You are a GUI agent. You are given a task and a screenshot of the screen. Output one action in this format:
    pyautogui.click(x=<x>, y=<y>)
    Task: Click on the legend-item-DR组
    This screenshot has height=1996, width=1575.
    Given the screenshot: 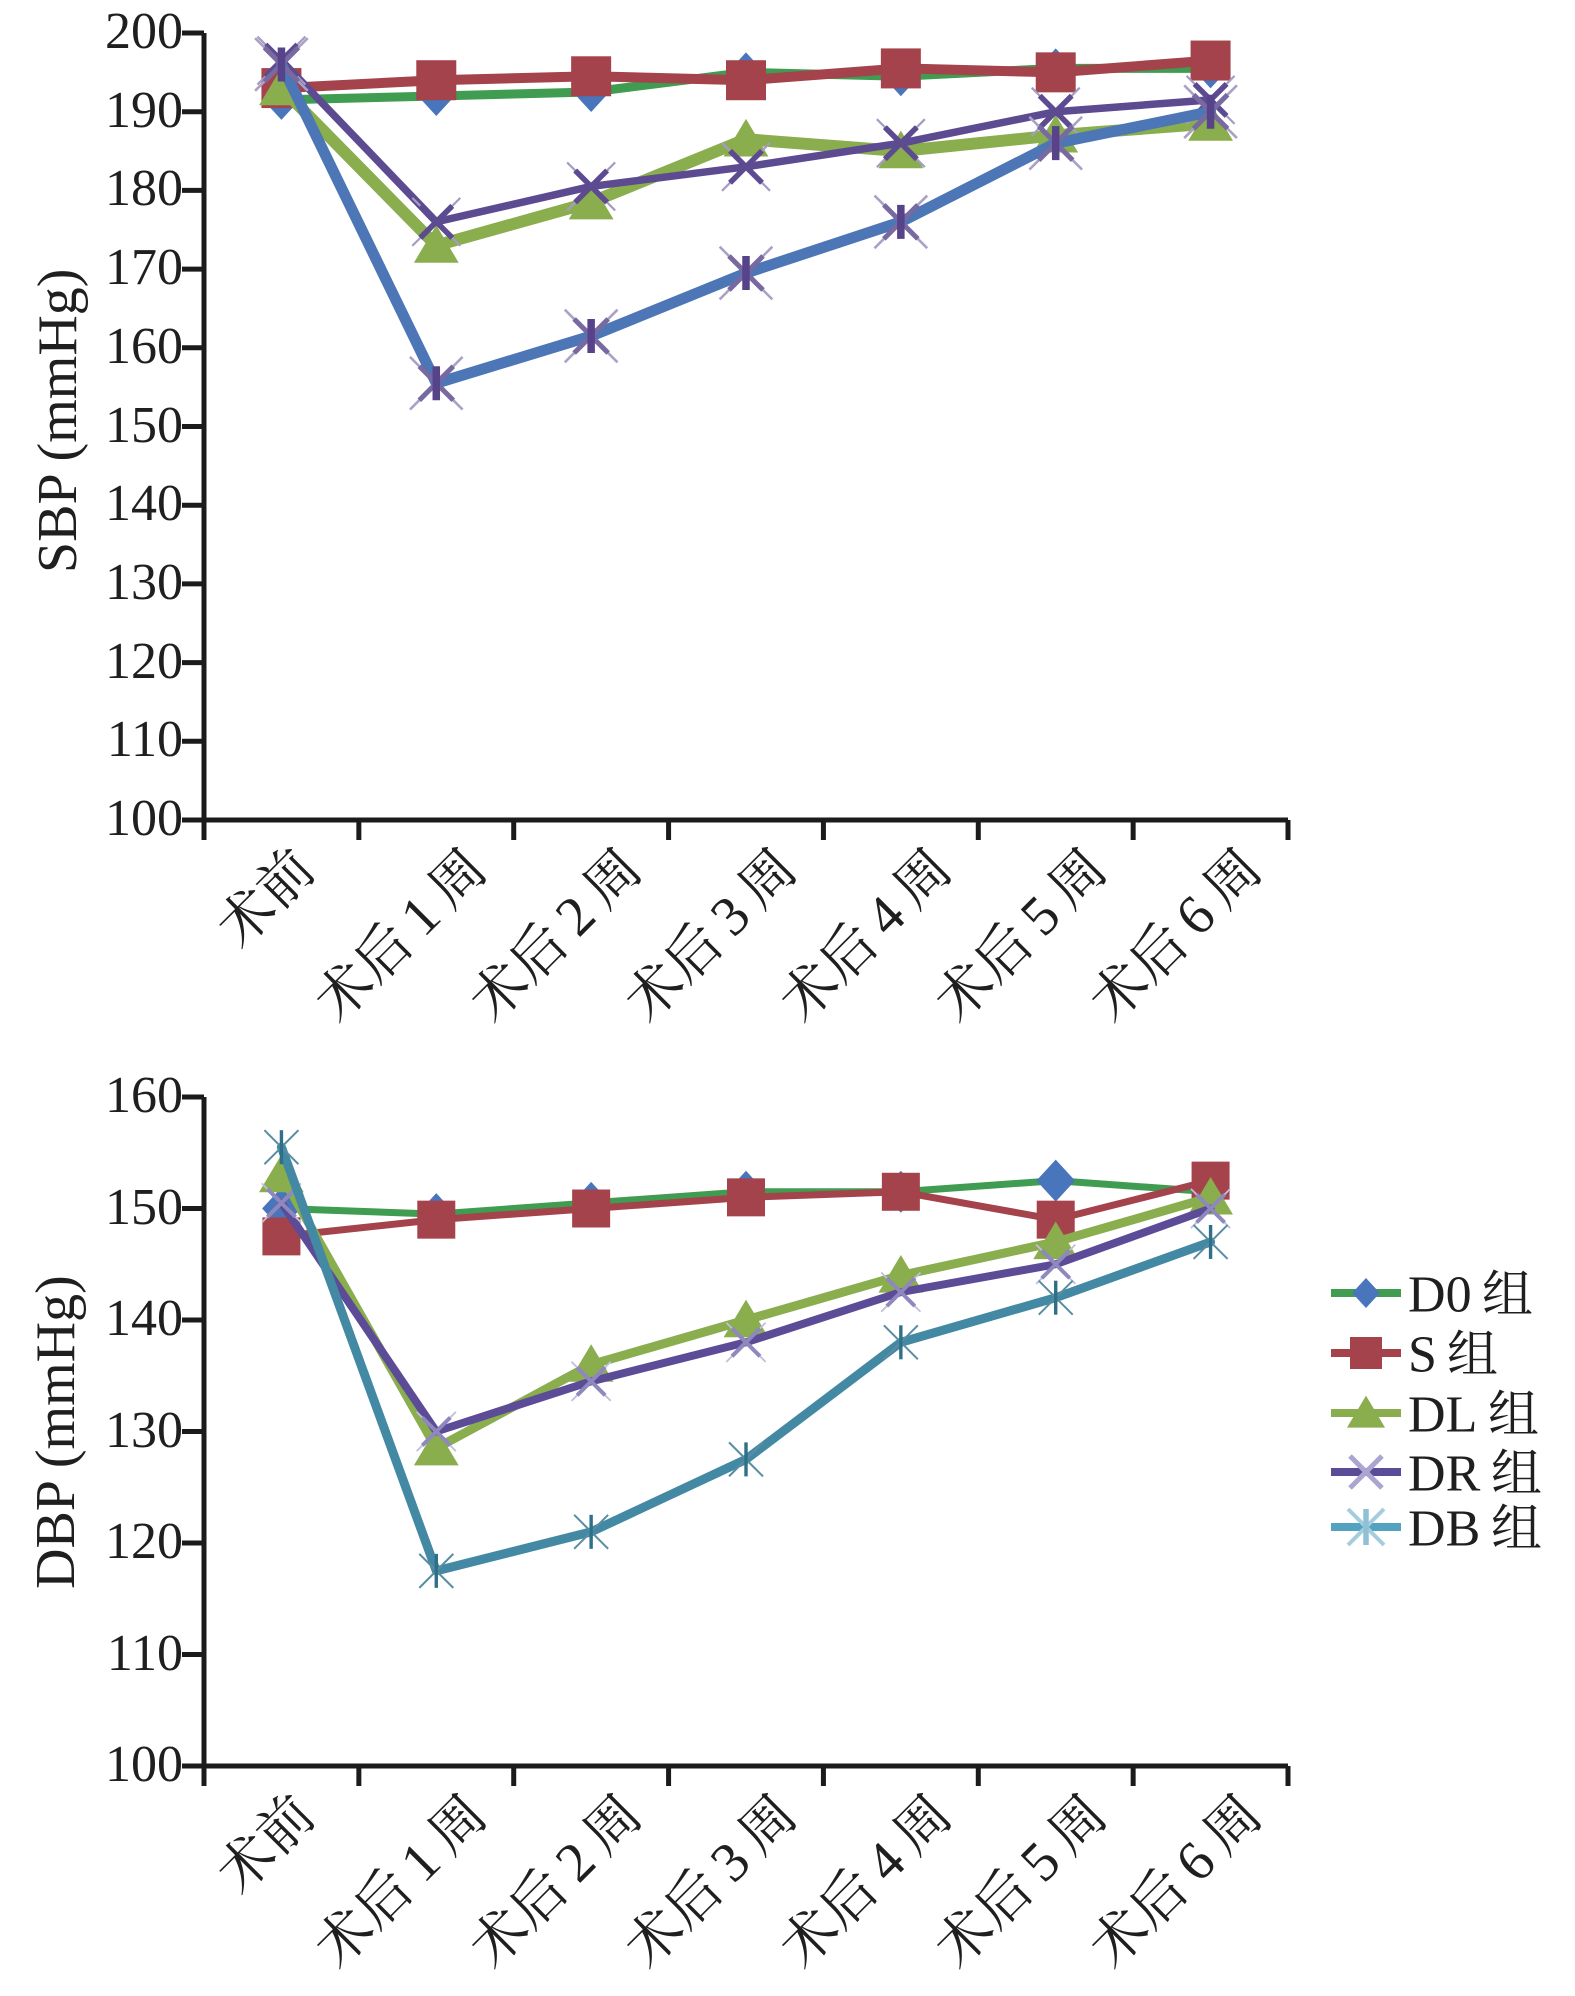 What is the action you would take?
    pyautogui.click(x=1366, y=1472)
    